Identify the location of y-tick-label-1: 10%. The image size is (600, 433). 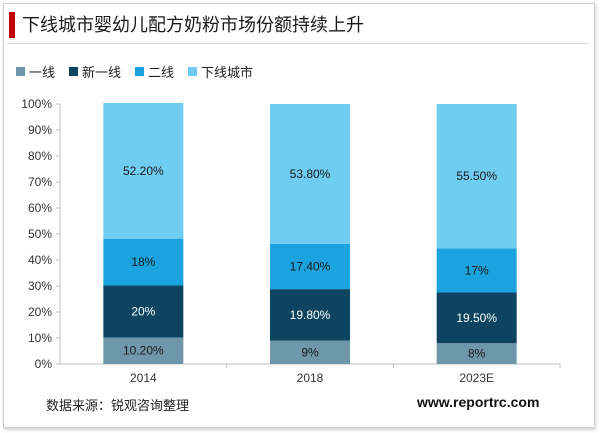
(40, 338).